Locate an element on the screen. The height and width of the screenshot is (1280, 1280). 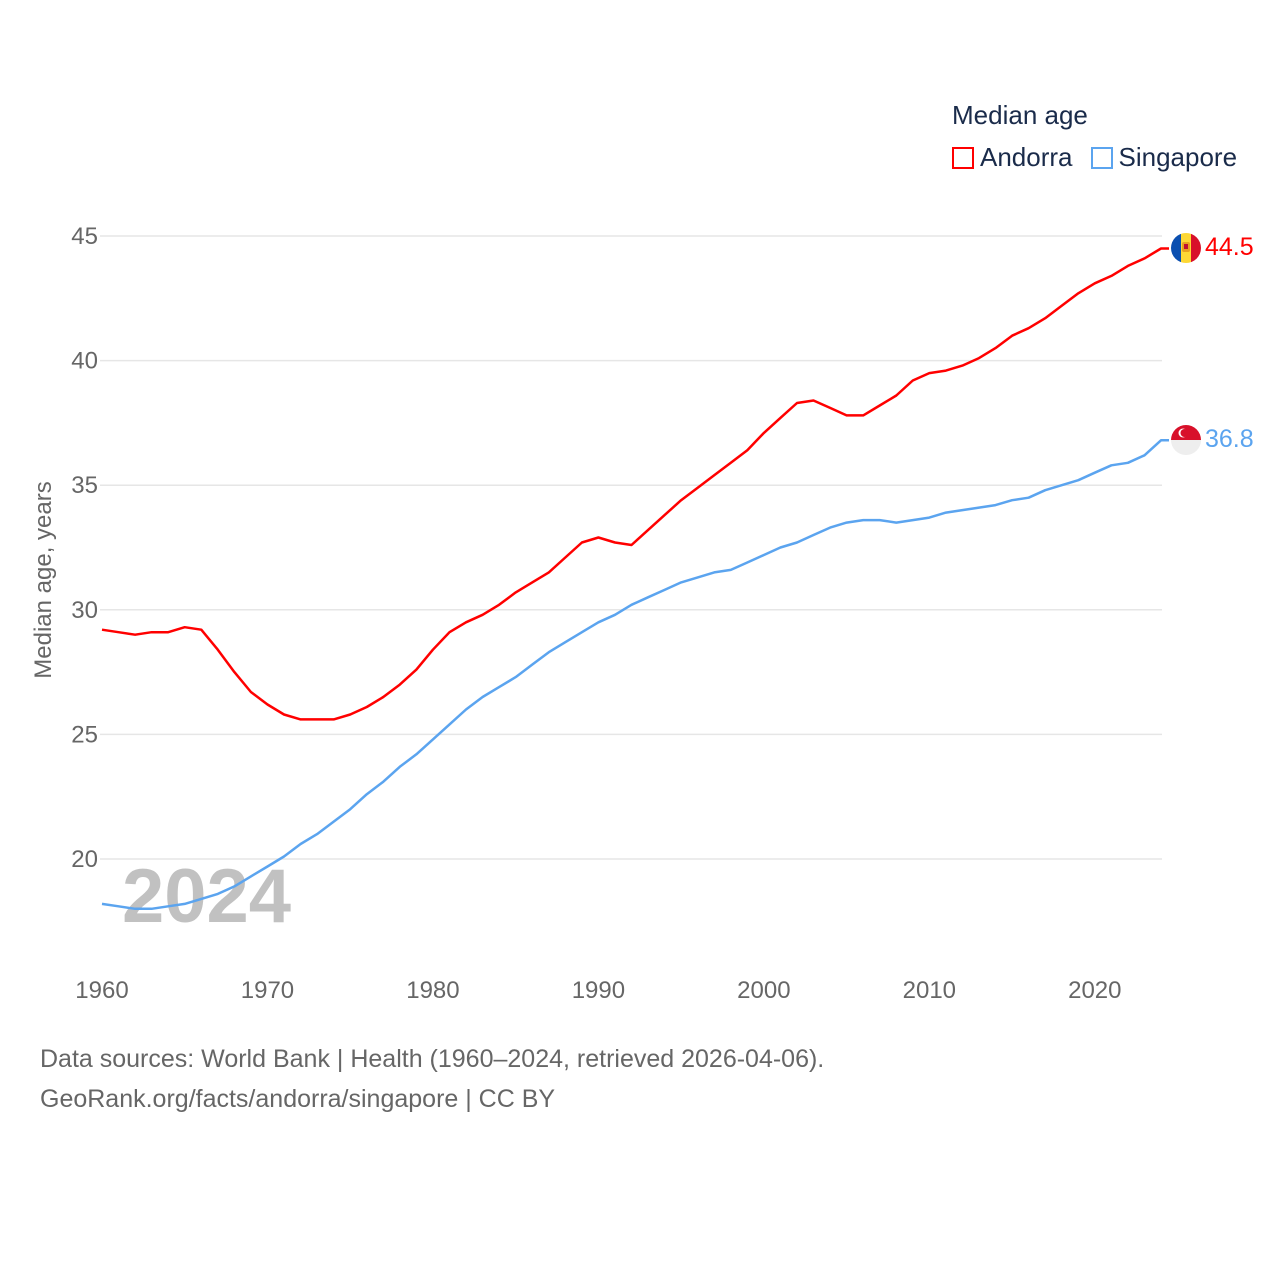
y-axis-ticks: 20 25 30 35 40 45 is located at coordinates (84, 548).